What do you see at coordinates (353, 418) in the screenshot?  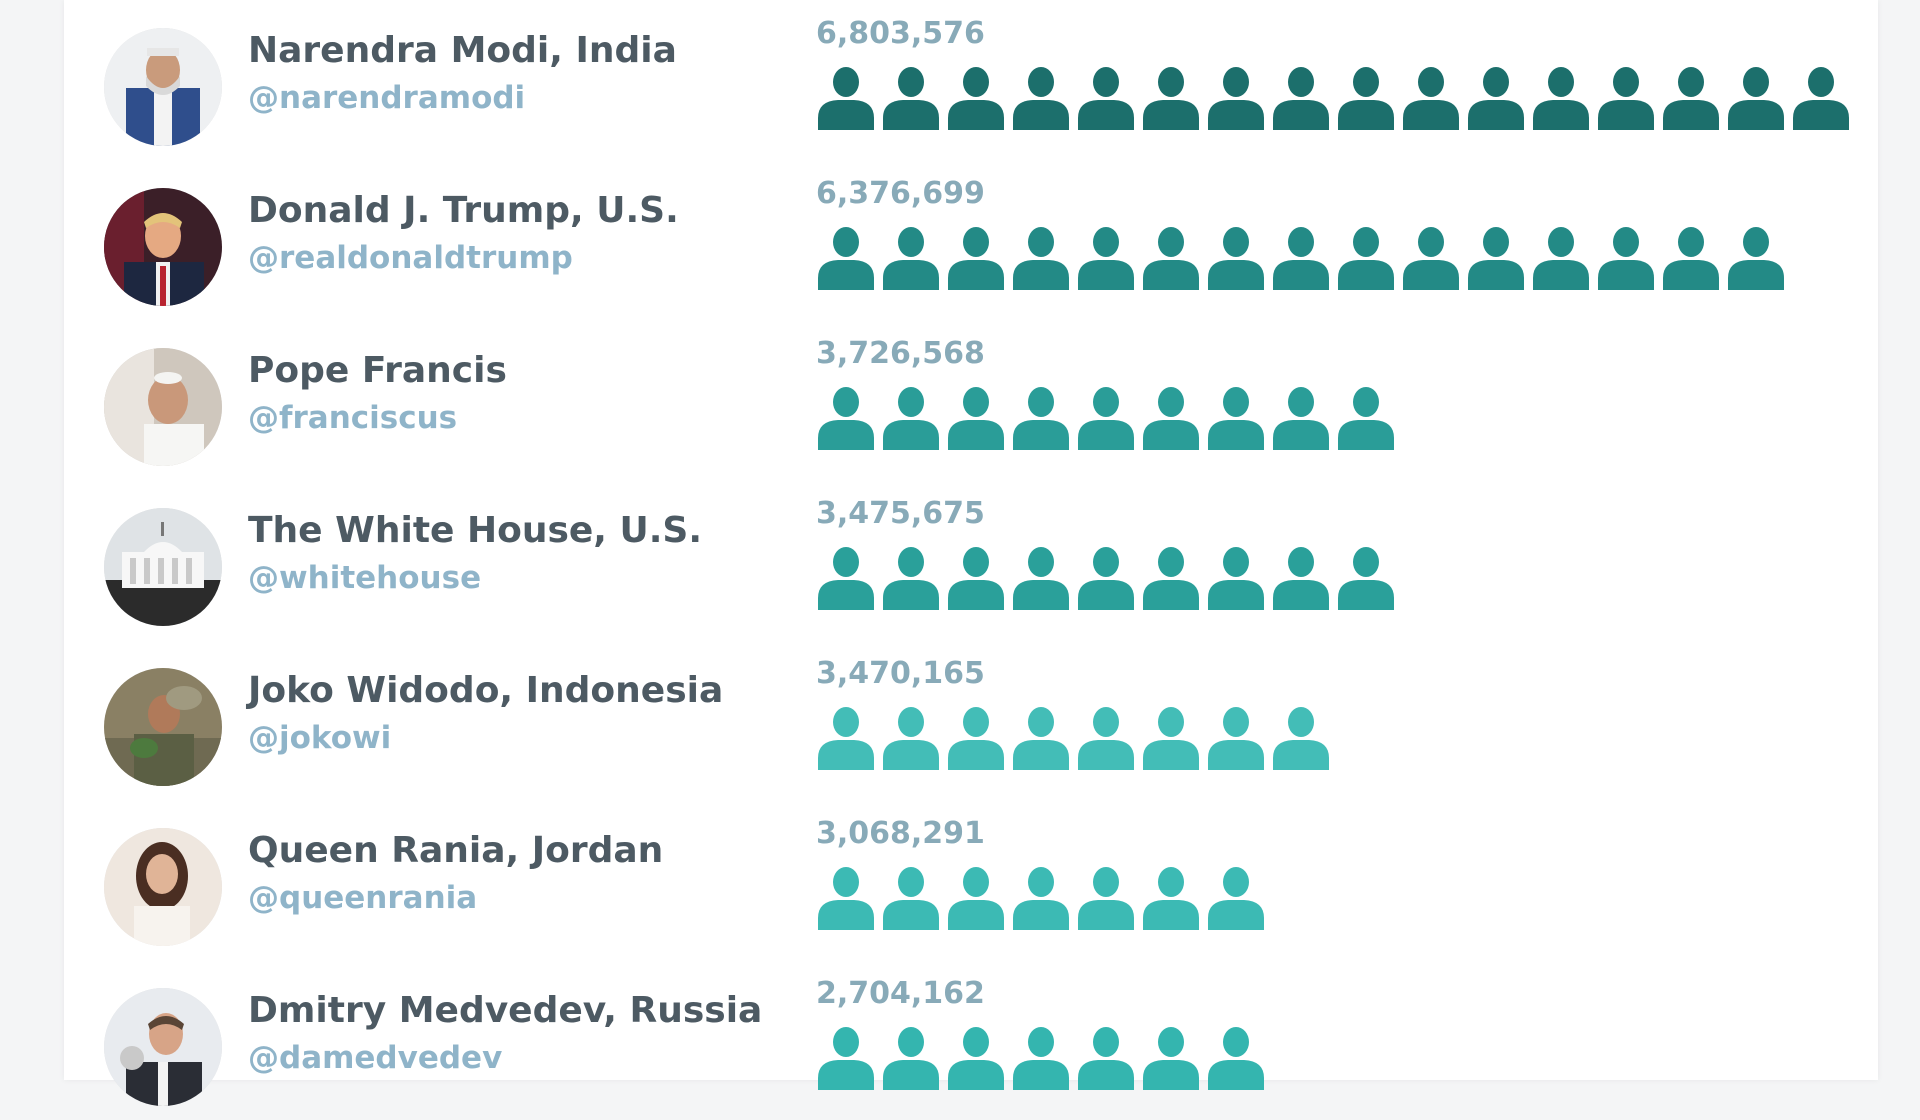 I see `account-handle: @franciscus` at bounding box center [353, 418].